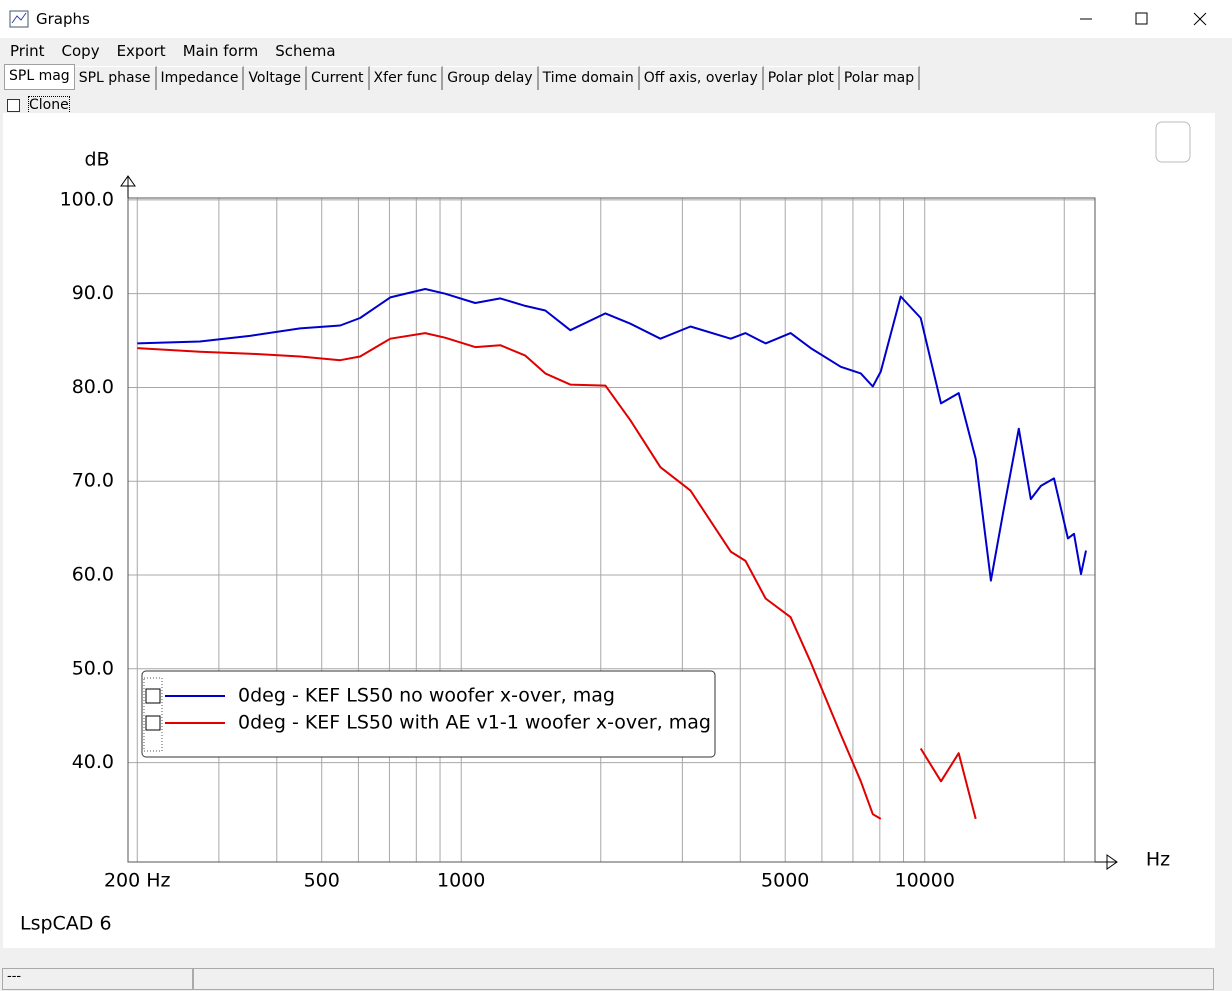  I want to click on menu-item: Print, so click(27, 51).